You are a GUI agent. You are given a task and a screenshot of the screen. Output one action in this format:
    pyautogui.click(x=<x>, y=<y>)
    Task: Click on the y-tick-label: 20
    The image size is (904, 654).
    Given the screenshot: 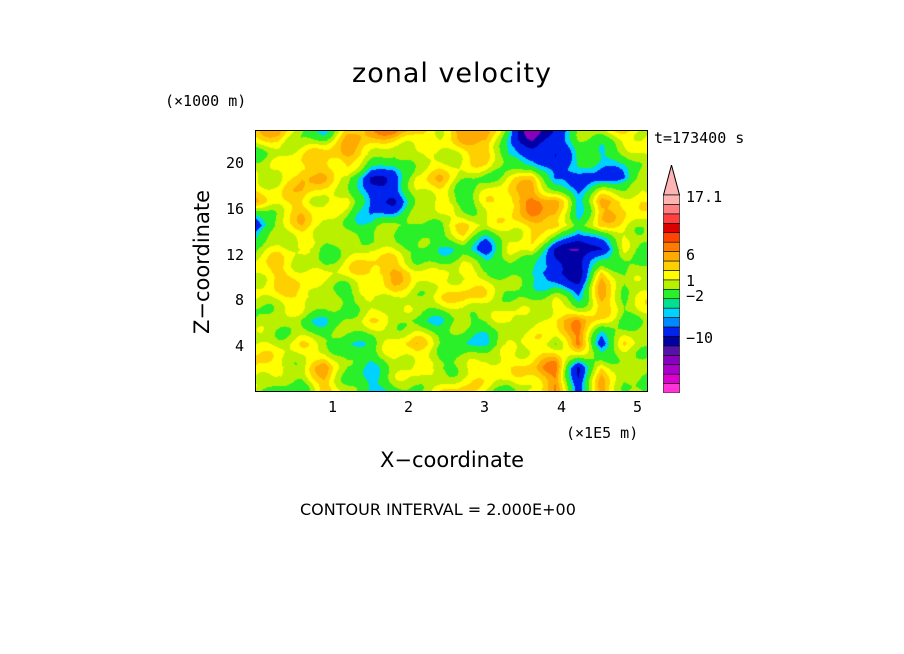 What is the action you would take?
    pyautogui.click(x=235, y=163)
    